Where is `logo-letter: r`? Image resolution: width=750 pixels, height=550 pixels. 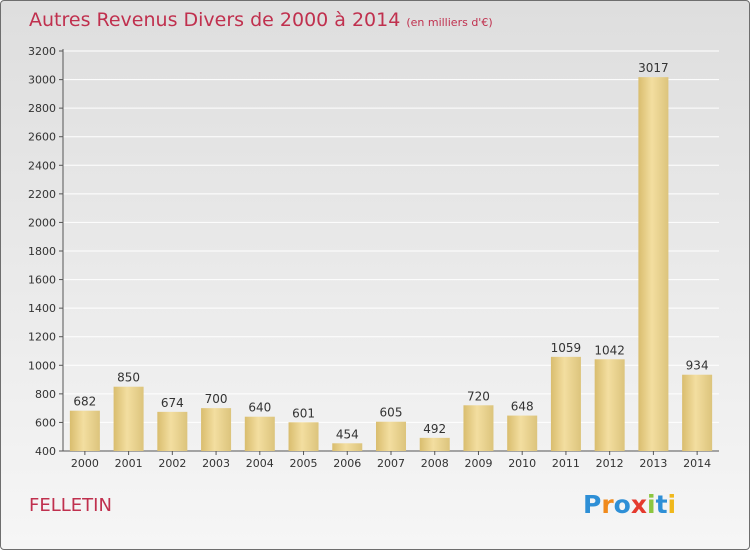 logo-letter: r is located at coordinates (607, 504).